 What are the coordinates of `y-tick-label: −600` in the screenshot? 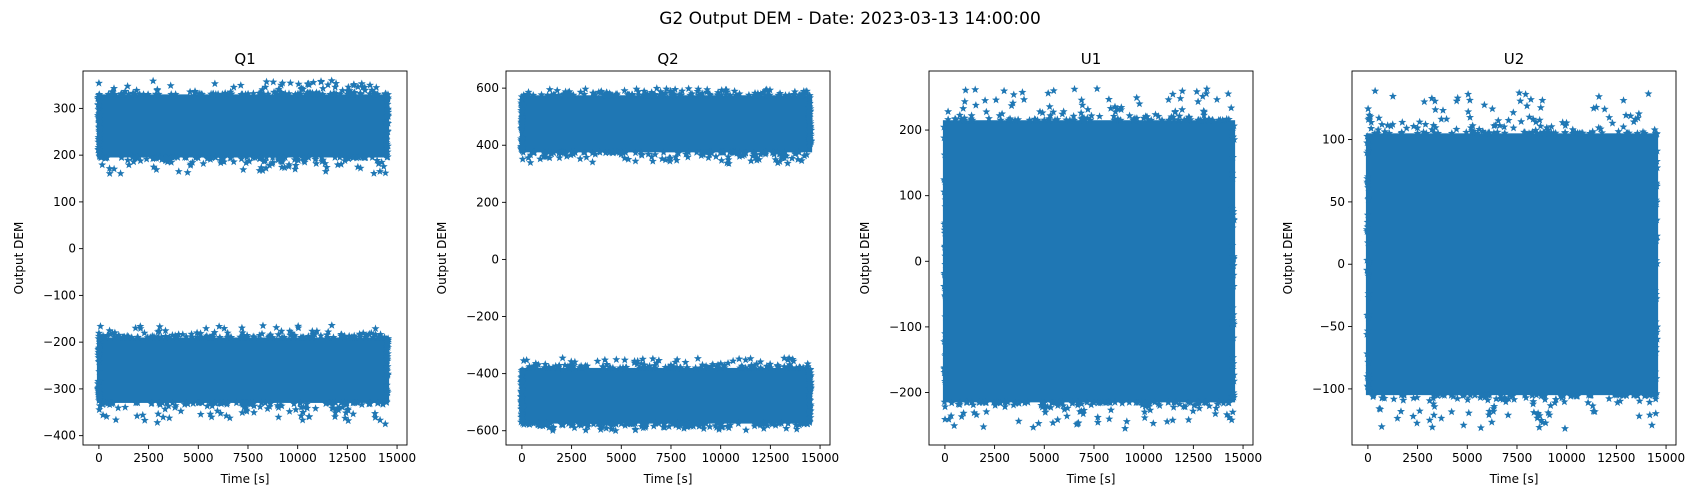 It's located at (482, 431).